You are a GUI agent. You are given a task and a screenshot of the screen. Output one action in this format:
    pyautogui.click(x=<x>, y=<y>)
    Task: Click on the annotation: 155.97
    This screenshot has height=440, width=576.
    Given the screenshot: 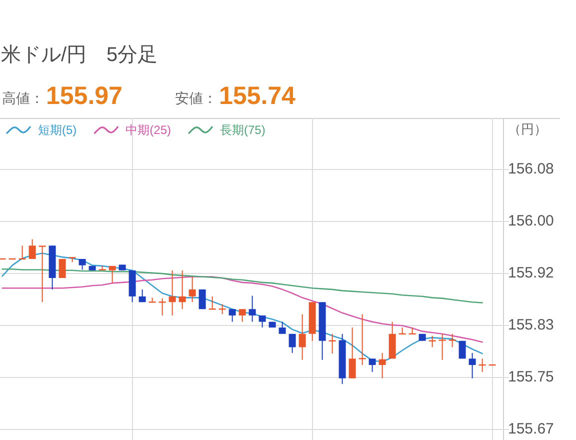 What is the action you would take?
    pyautogui.click(x=84, y=96)
    